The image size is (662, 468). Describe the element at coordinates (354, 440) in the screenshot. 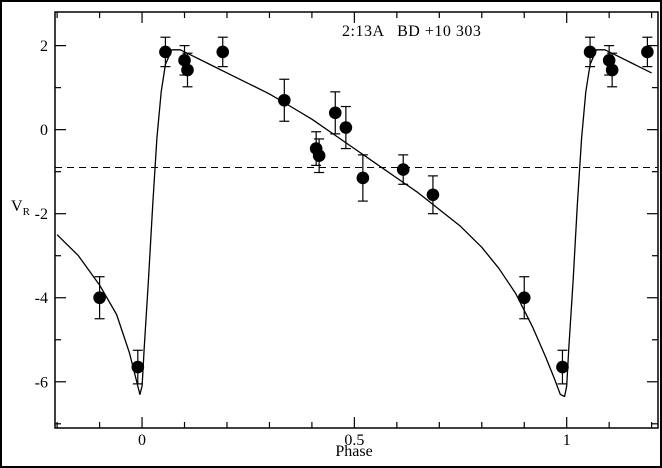

I see `x-tick-label: 0.5` at that location.